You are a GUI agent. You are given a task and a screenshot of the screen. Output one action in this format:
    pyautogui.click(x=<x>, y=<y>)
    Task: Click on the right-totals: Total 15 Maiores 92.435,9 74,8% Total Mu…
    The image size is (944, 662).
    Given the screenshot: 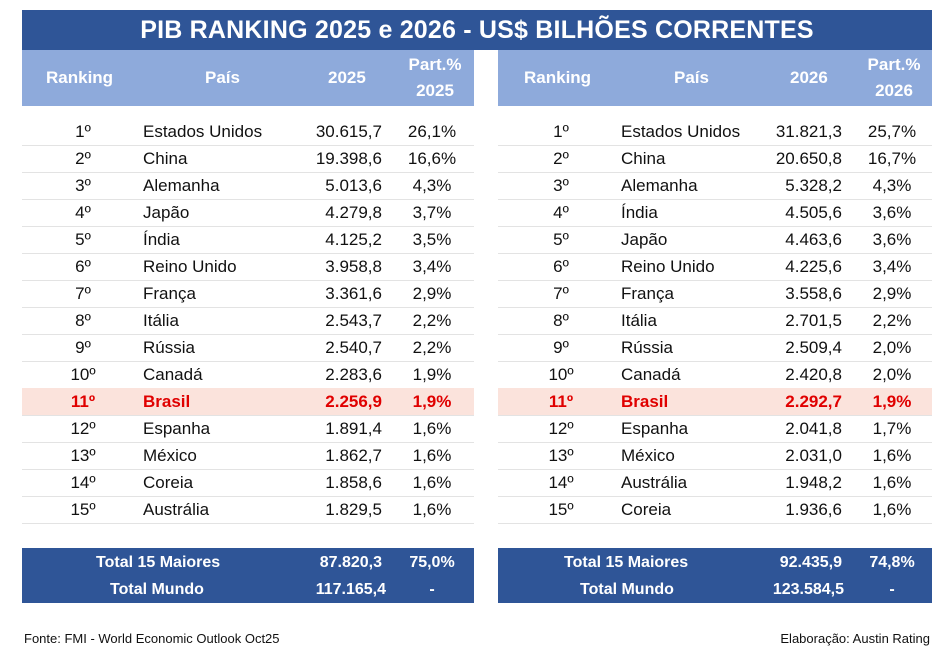 What is the action you would take?
    pyautogui.click(x=715, y=575)
    